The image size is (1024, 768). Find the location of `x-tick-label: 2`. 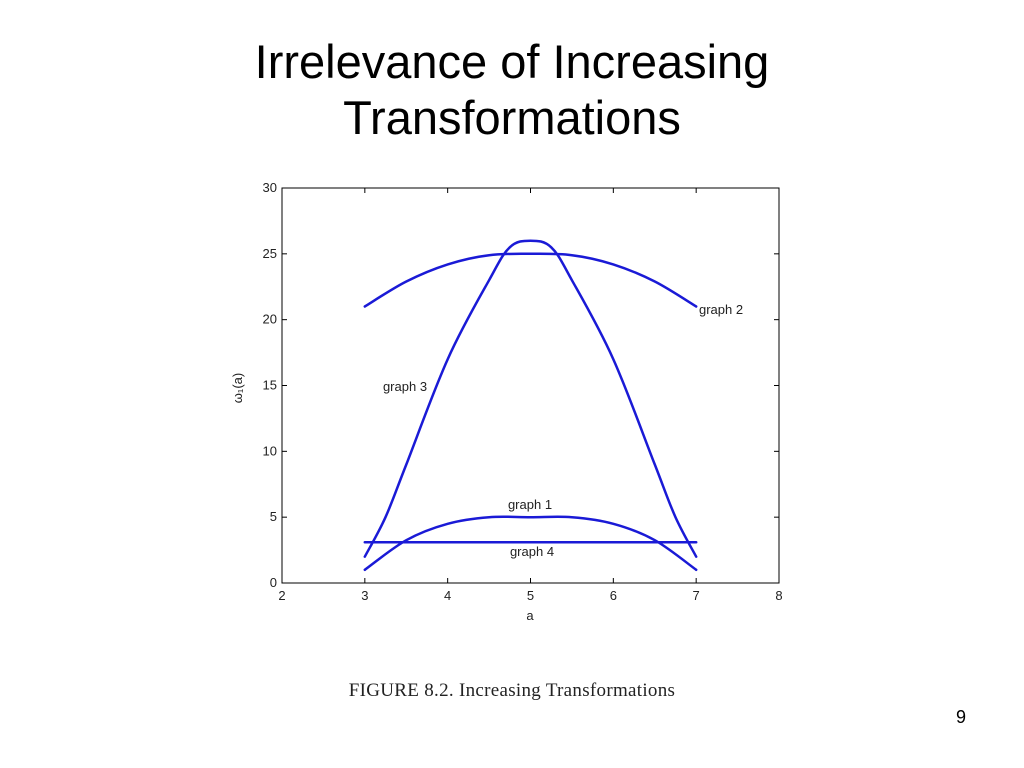

x-tick-label: 2 is located at coordinates (281, 595).